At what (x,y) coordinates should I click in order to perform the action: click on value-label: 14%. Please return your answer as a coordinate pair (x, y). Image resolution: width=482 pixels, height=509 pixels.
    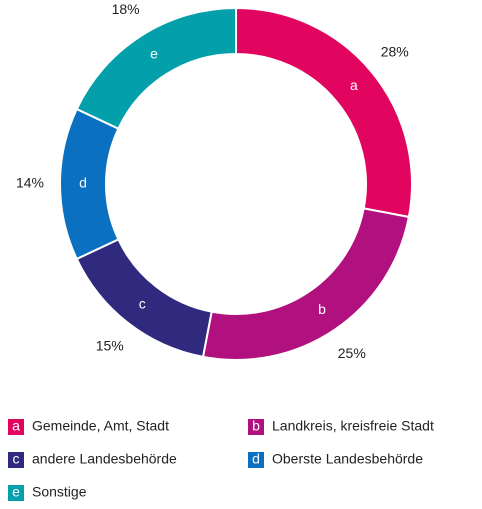
    Looking at the image, I should click on (30, 183).